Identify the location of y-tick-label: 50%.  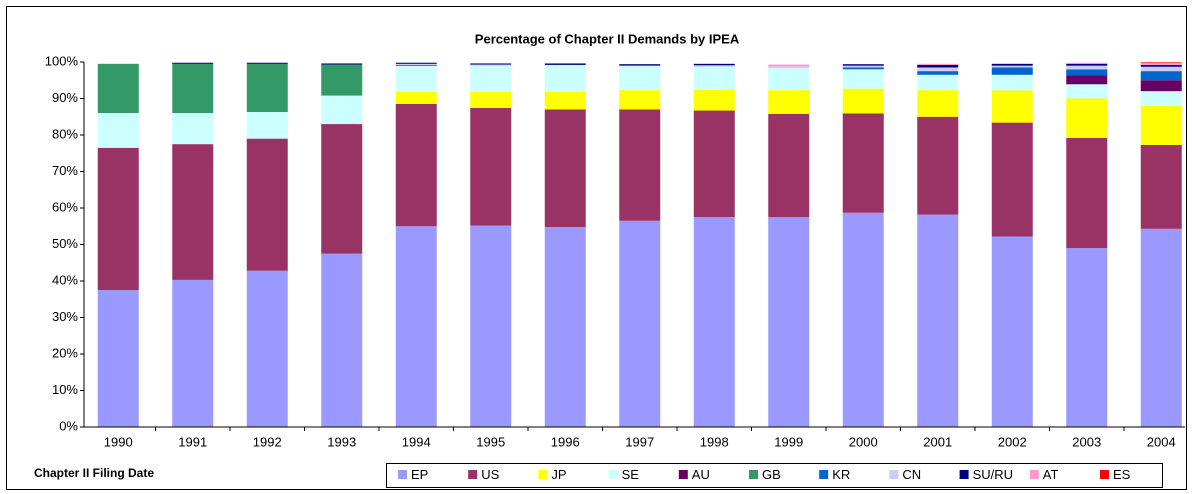
(65, 243).